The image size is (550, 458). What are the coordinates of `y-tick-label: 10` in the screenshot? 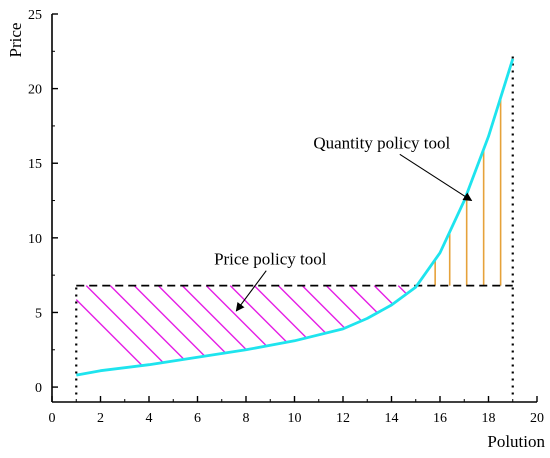 It's located at (35, 239).